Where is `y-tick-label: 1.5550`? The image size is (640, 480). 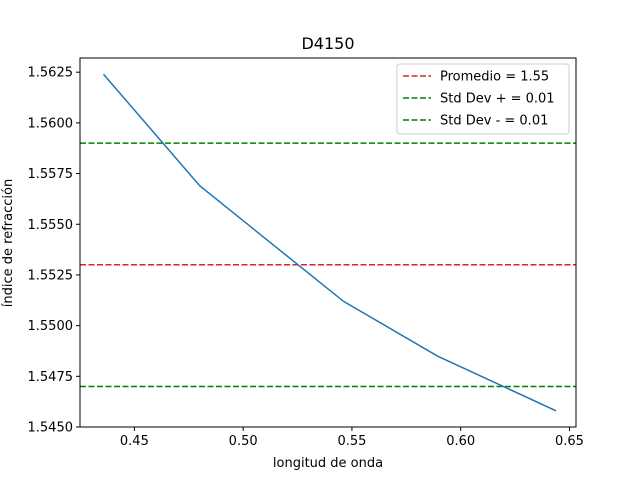
y-tick-label: 1.5550 is located at coordinates (51, 225).